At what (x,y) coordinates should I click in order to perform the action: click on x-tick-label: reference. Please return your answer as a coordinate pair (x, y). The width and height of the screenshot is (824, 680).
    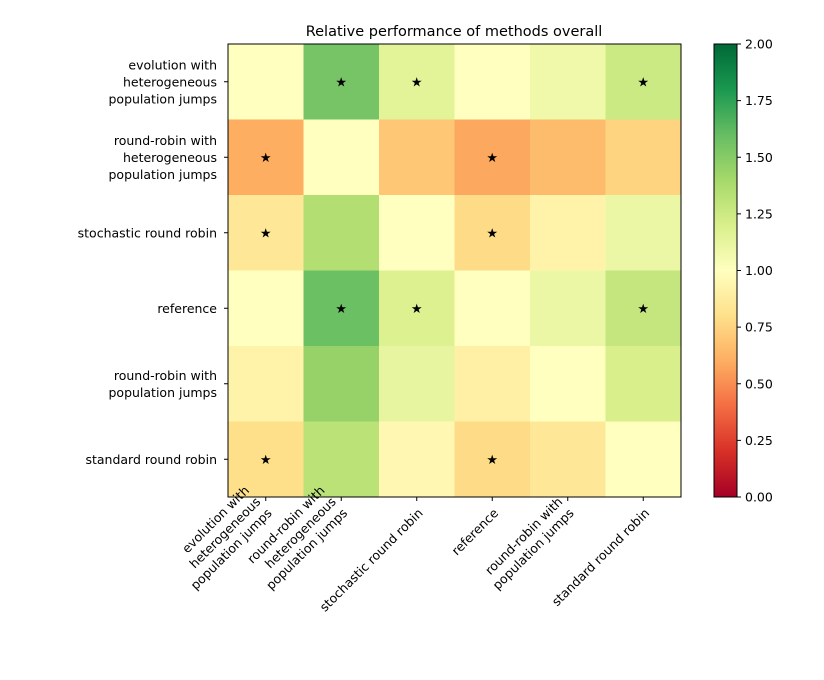
    Looking at the image, I should click on (474, 531).